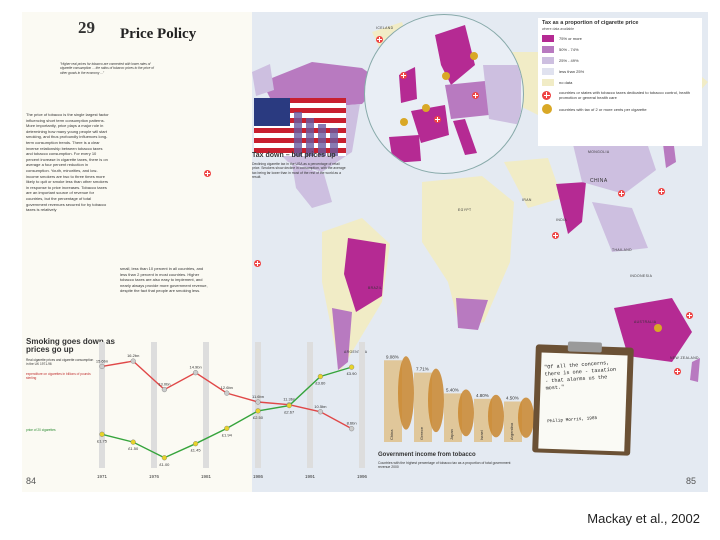 Image resolution: width=720 pixels, height=540 pixels. I want to click on map-india, so click(571, 208).